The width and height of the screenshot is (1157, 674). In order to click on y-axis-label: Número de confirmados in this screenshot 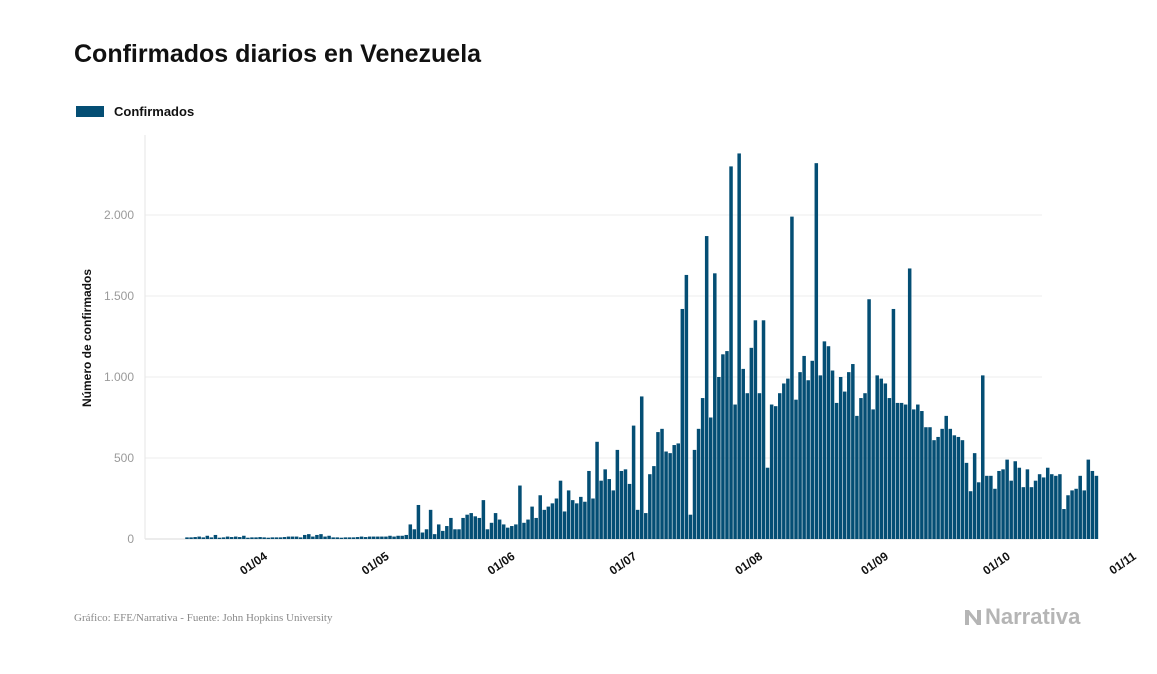, I will do `click(87, 338)`.